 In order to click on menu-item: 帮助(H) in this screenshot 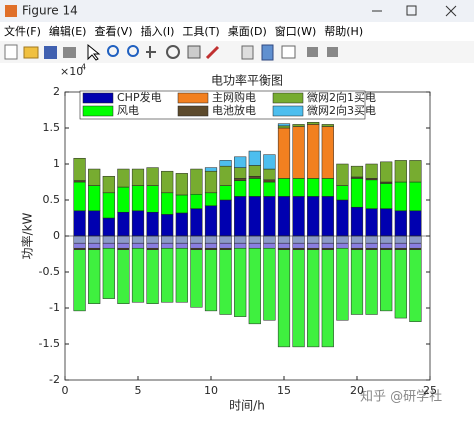, I will do `click(343, 31)`.